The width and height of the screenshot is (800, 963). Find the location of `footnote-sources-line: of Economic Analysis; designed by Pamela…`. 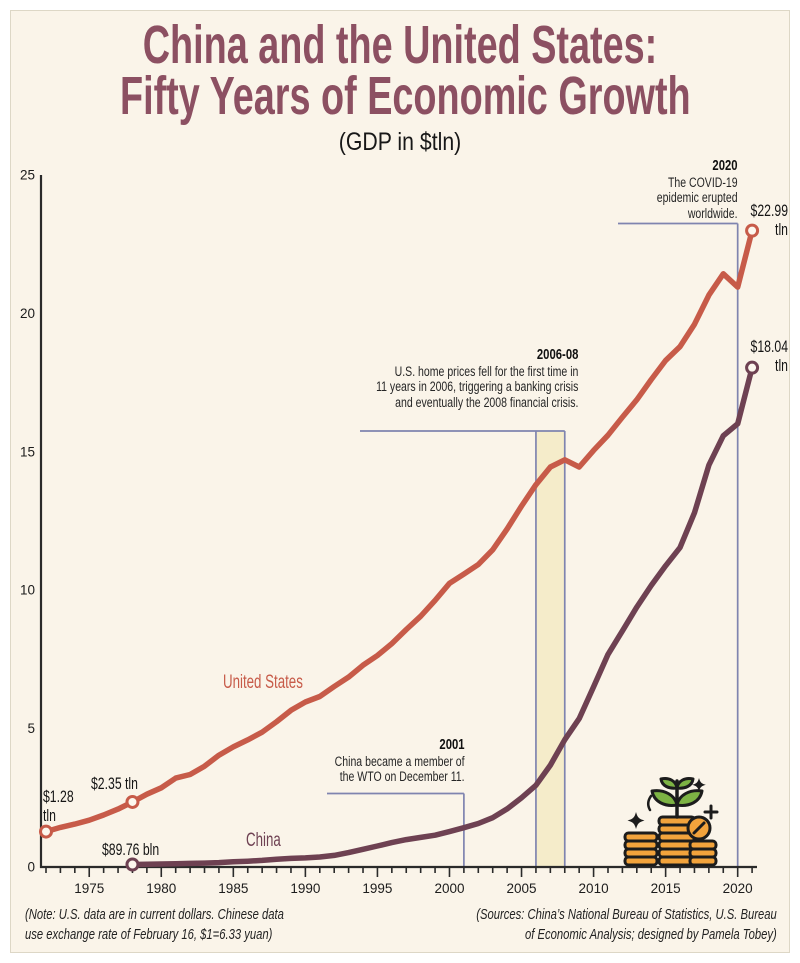

footnote-sources-line: of Economic Analysis; designed by Pamela… is located at coordinates (651, 934).